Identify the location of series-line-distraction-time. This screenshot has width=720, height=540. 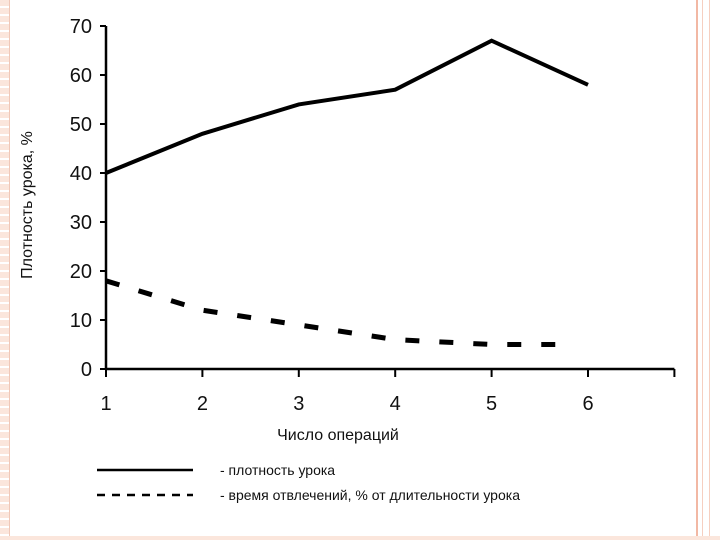
(337, 312).